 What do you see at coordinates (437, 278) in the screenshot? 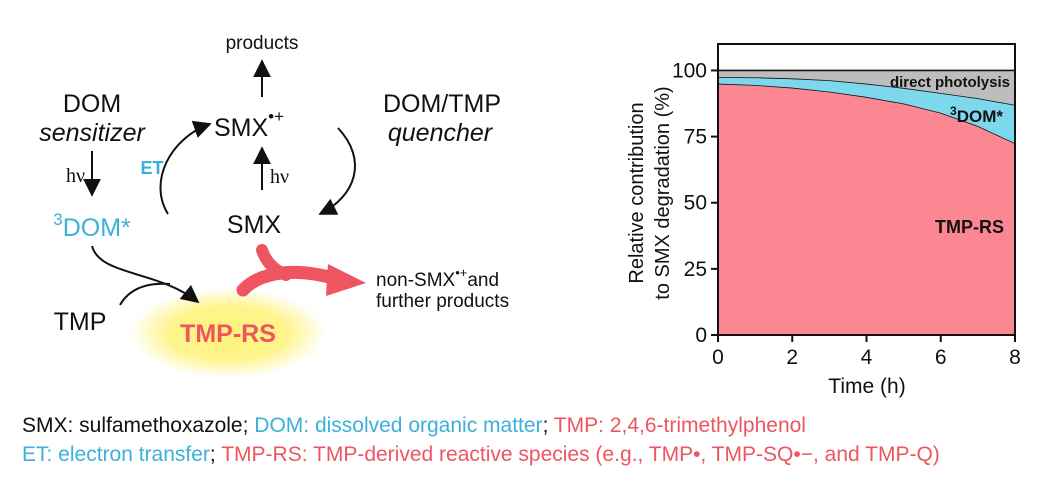
I see `non-smx-label: non-SMX•+and` at bounding box center [437, 278].